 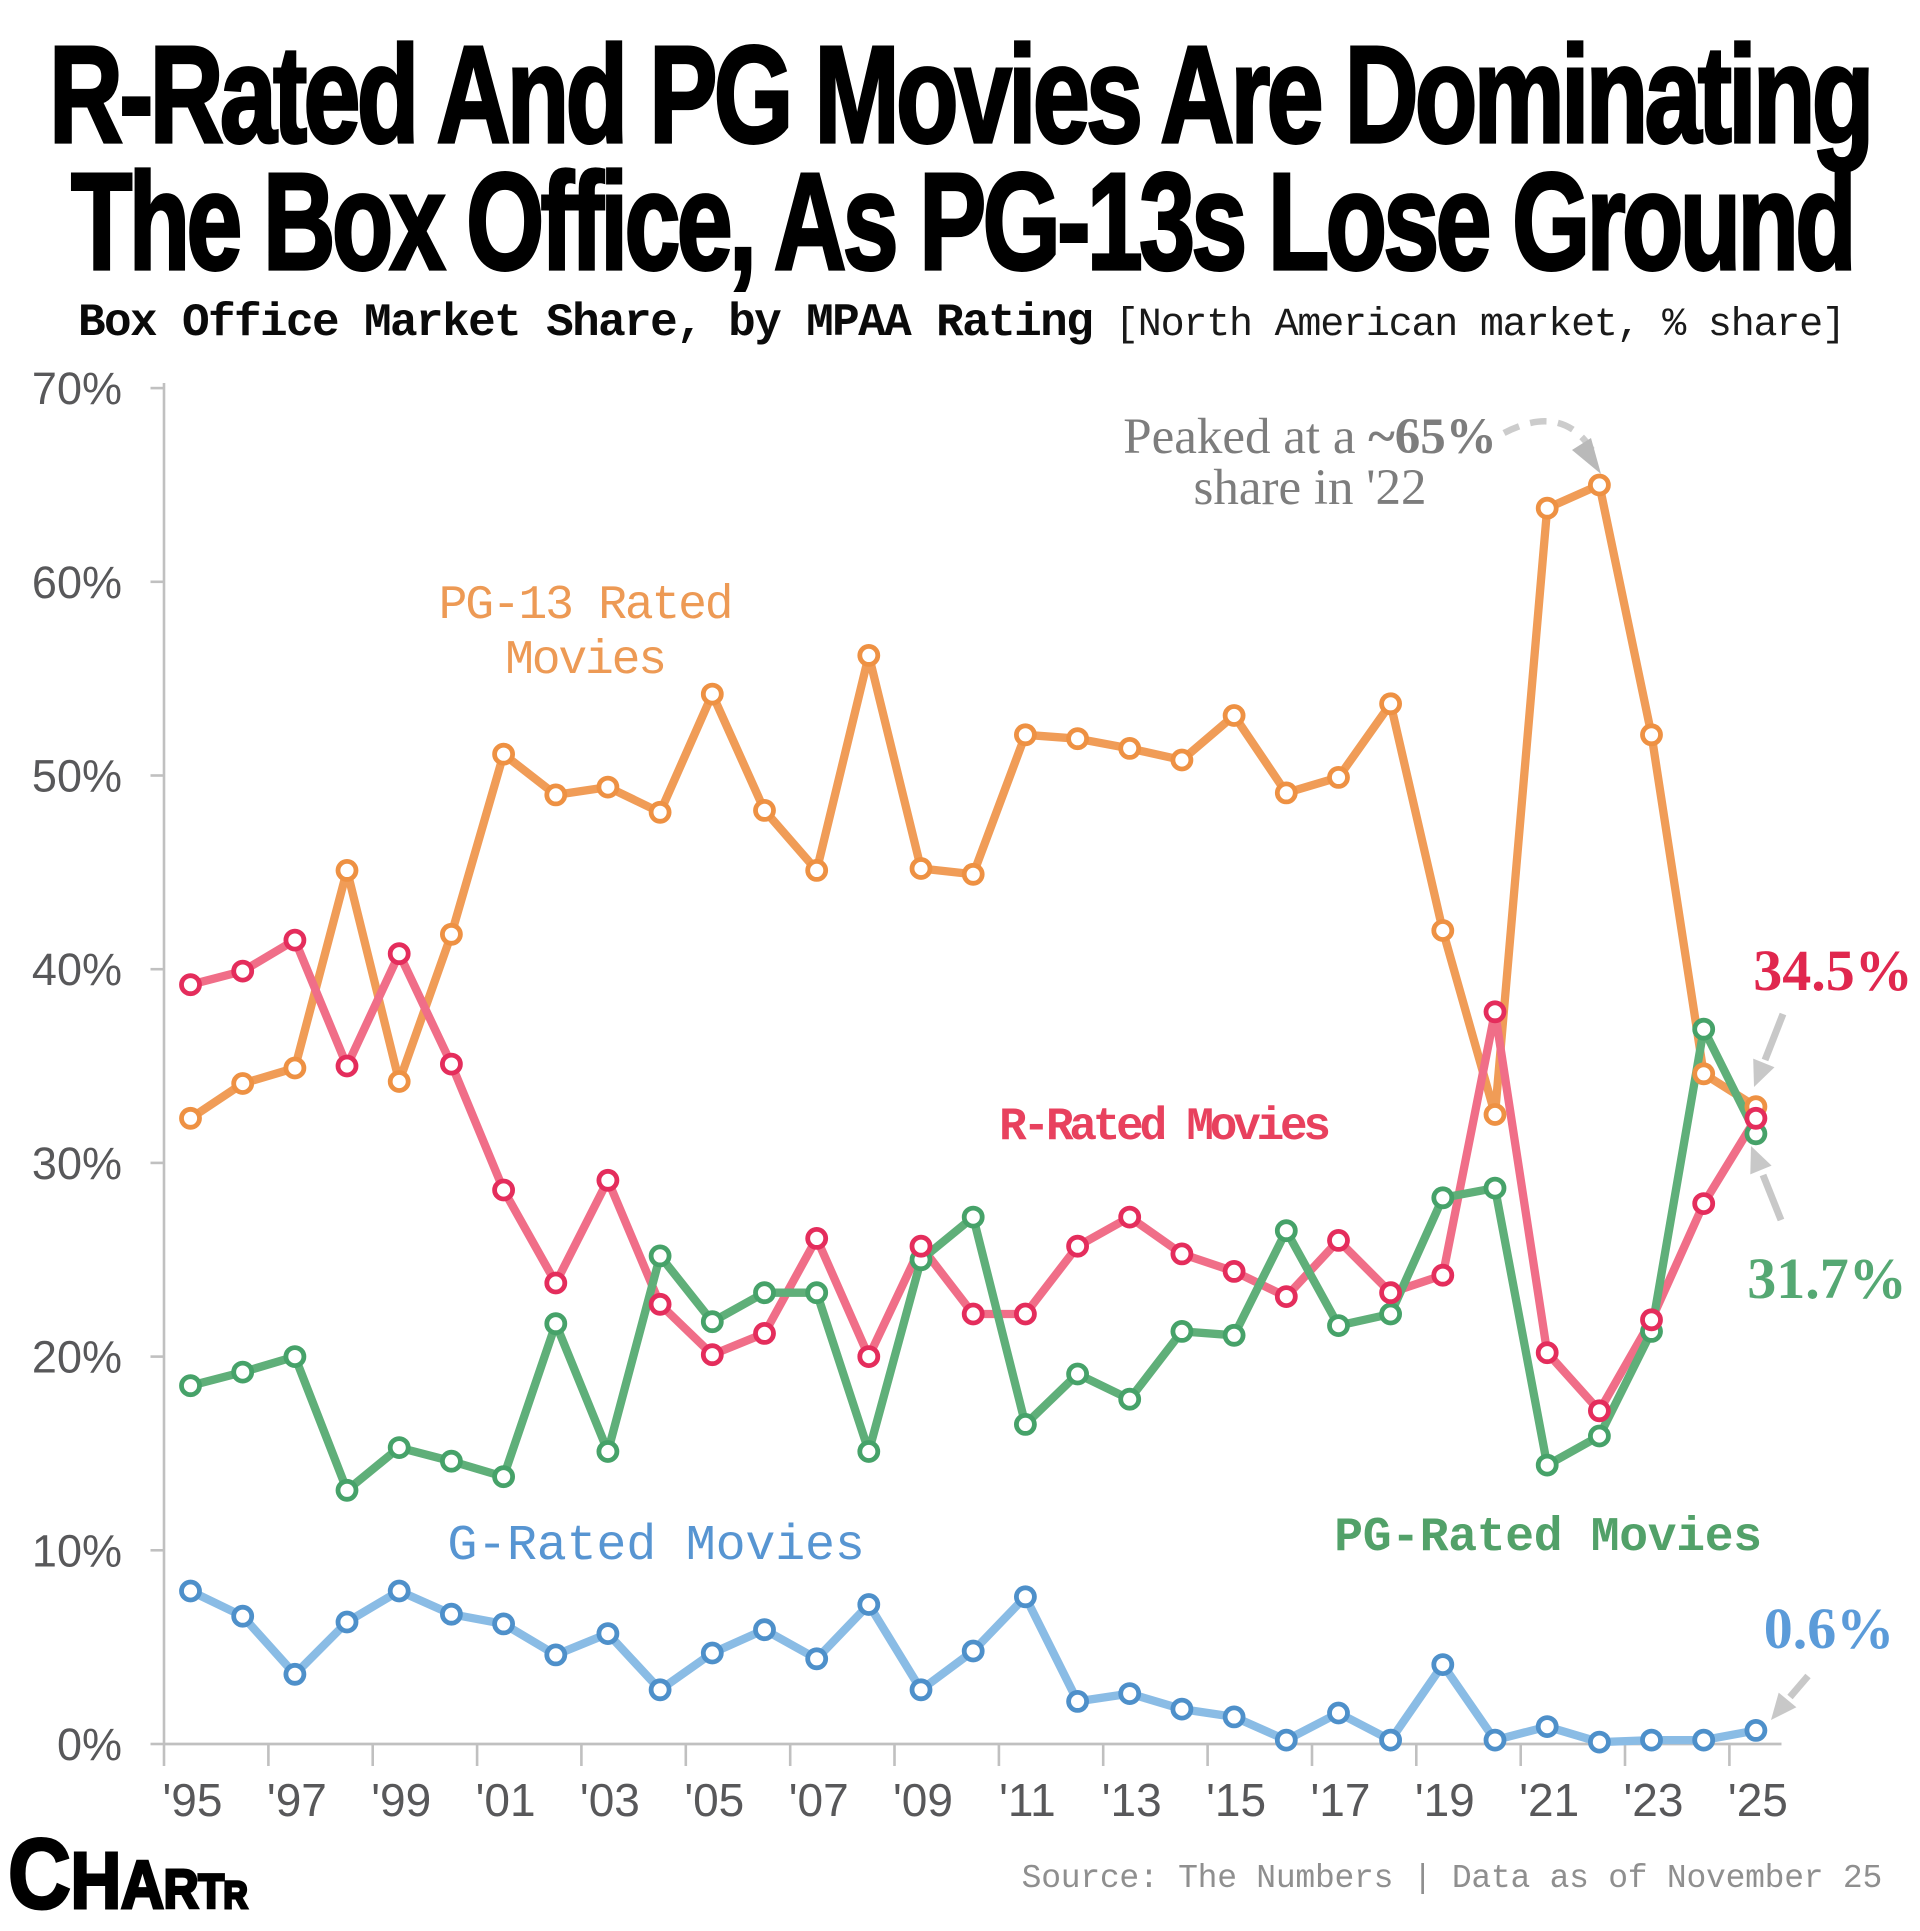 What do you see at coordinates (77, 582) in the screenshot?
I see `svg-text: 60%` at bounding box center [77, 582].